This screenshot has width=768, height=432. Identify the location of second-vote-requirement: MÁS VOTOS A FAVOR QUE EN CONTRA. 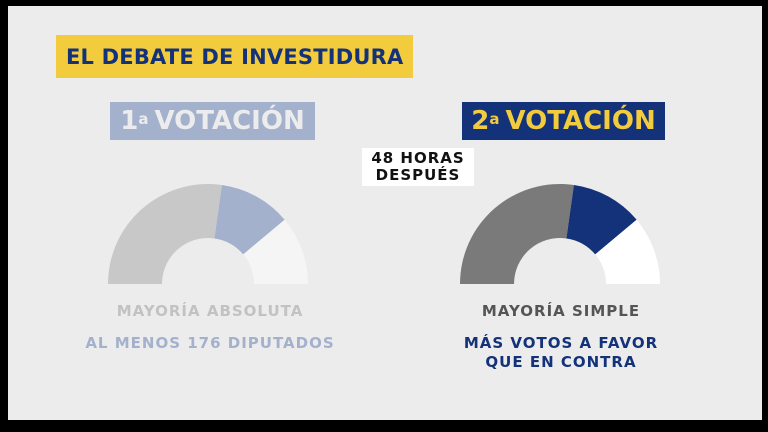
(561, 353).